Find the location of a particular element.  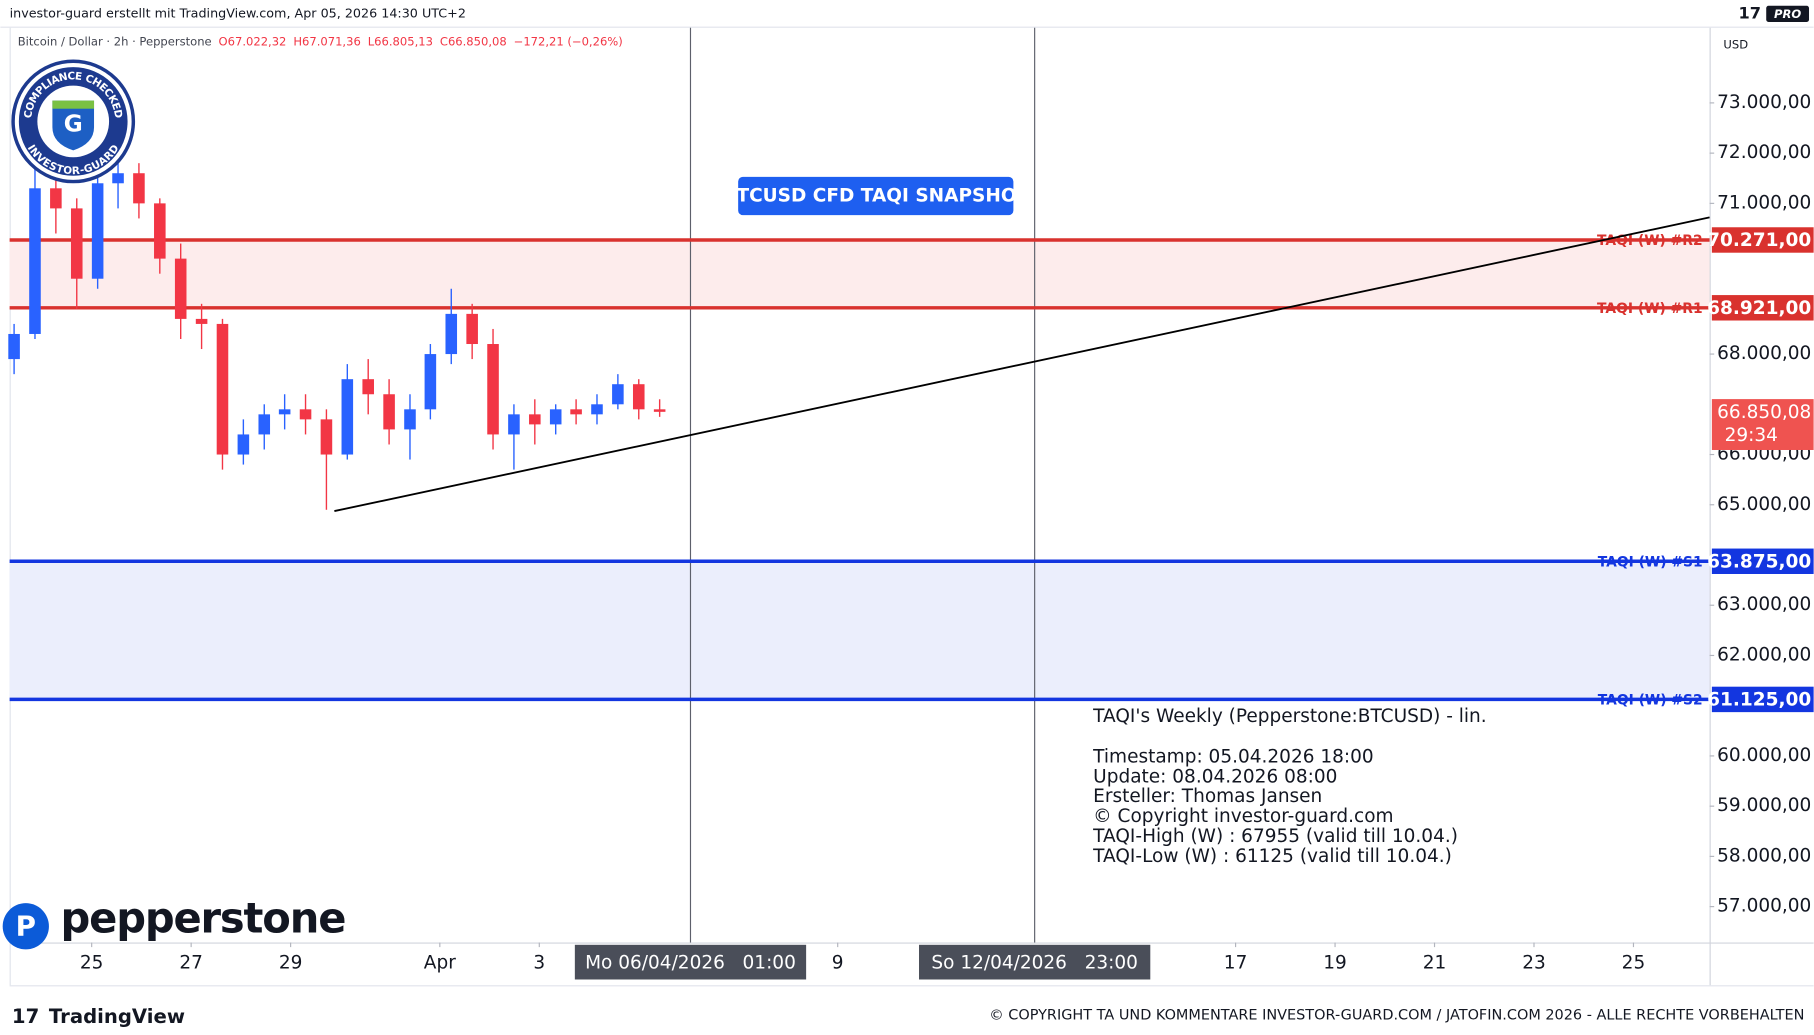

x-tick-label: 17 is located at coordinates (1236, 962).